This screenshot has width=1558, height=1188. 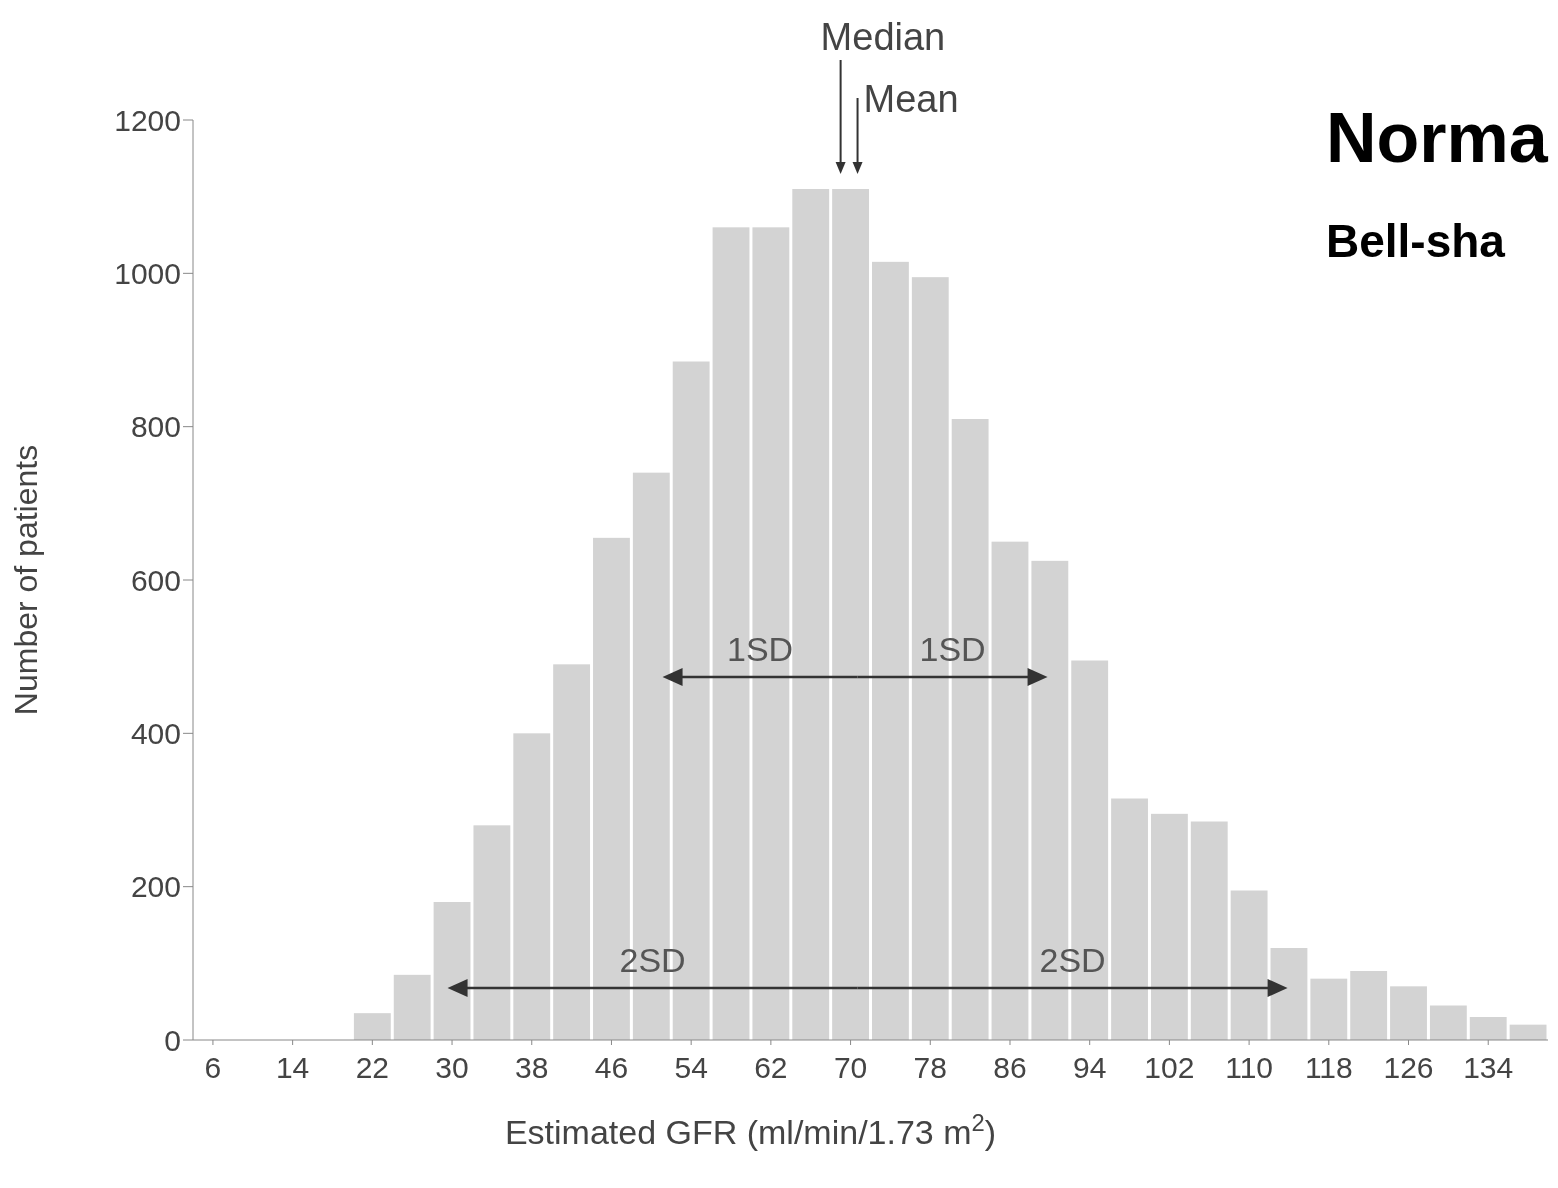 I want to click on x-tick-label: 126, so click(x=1408, y=1068).